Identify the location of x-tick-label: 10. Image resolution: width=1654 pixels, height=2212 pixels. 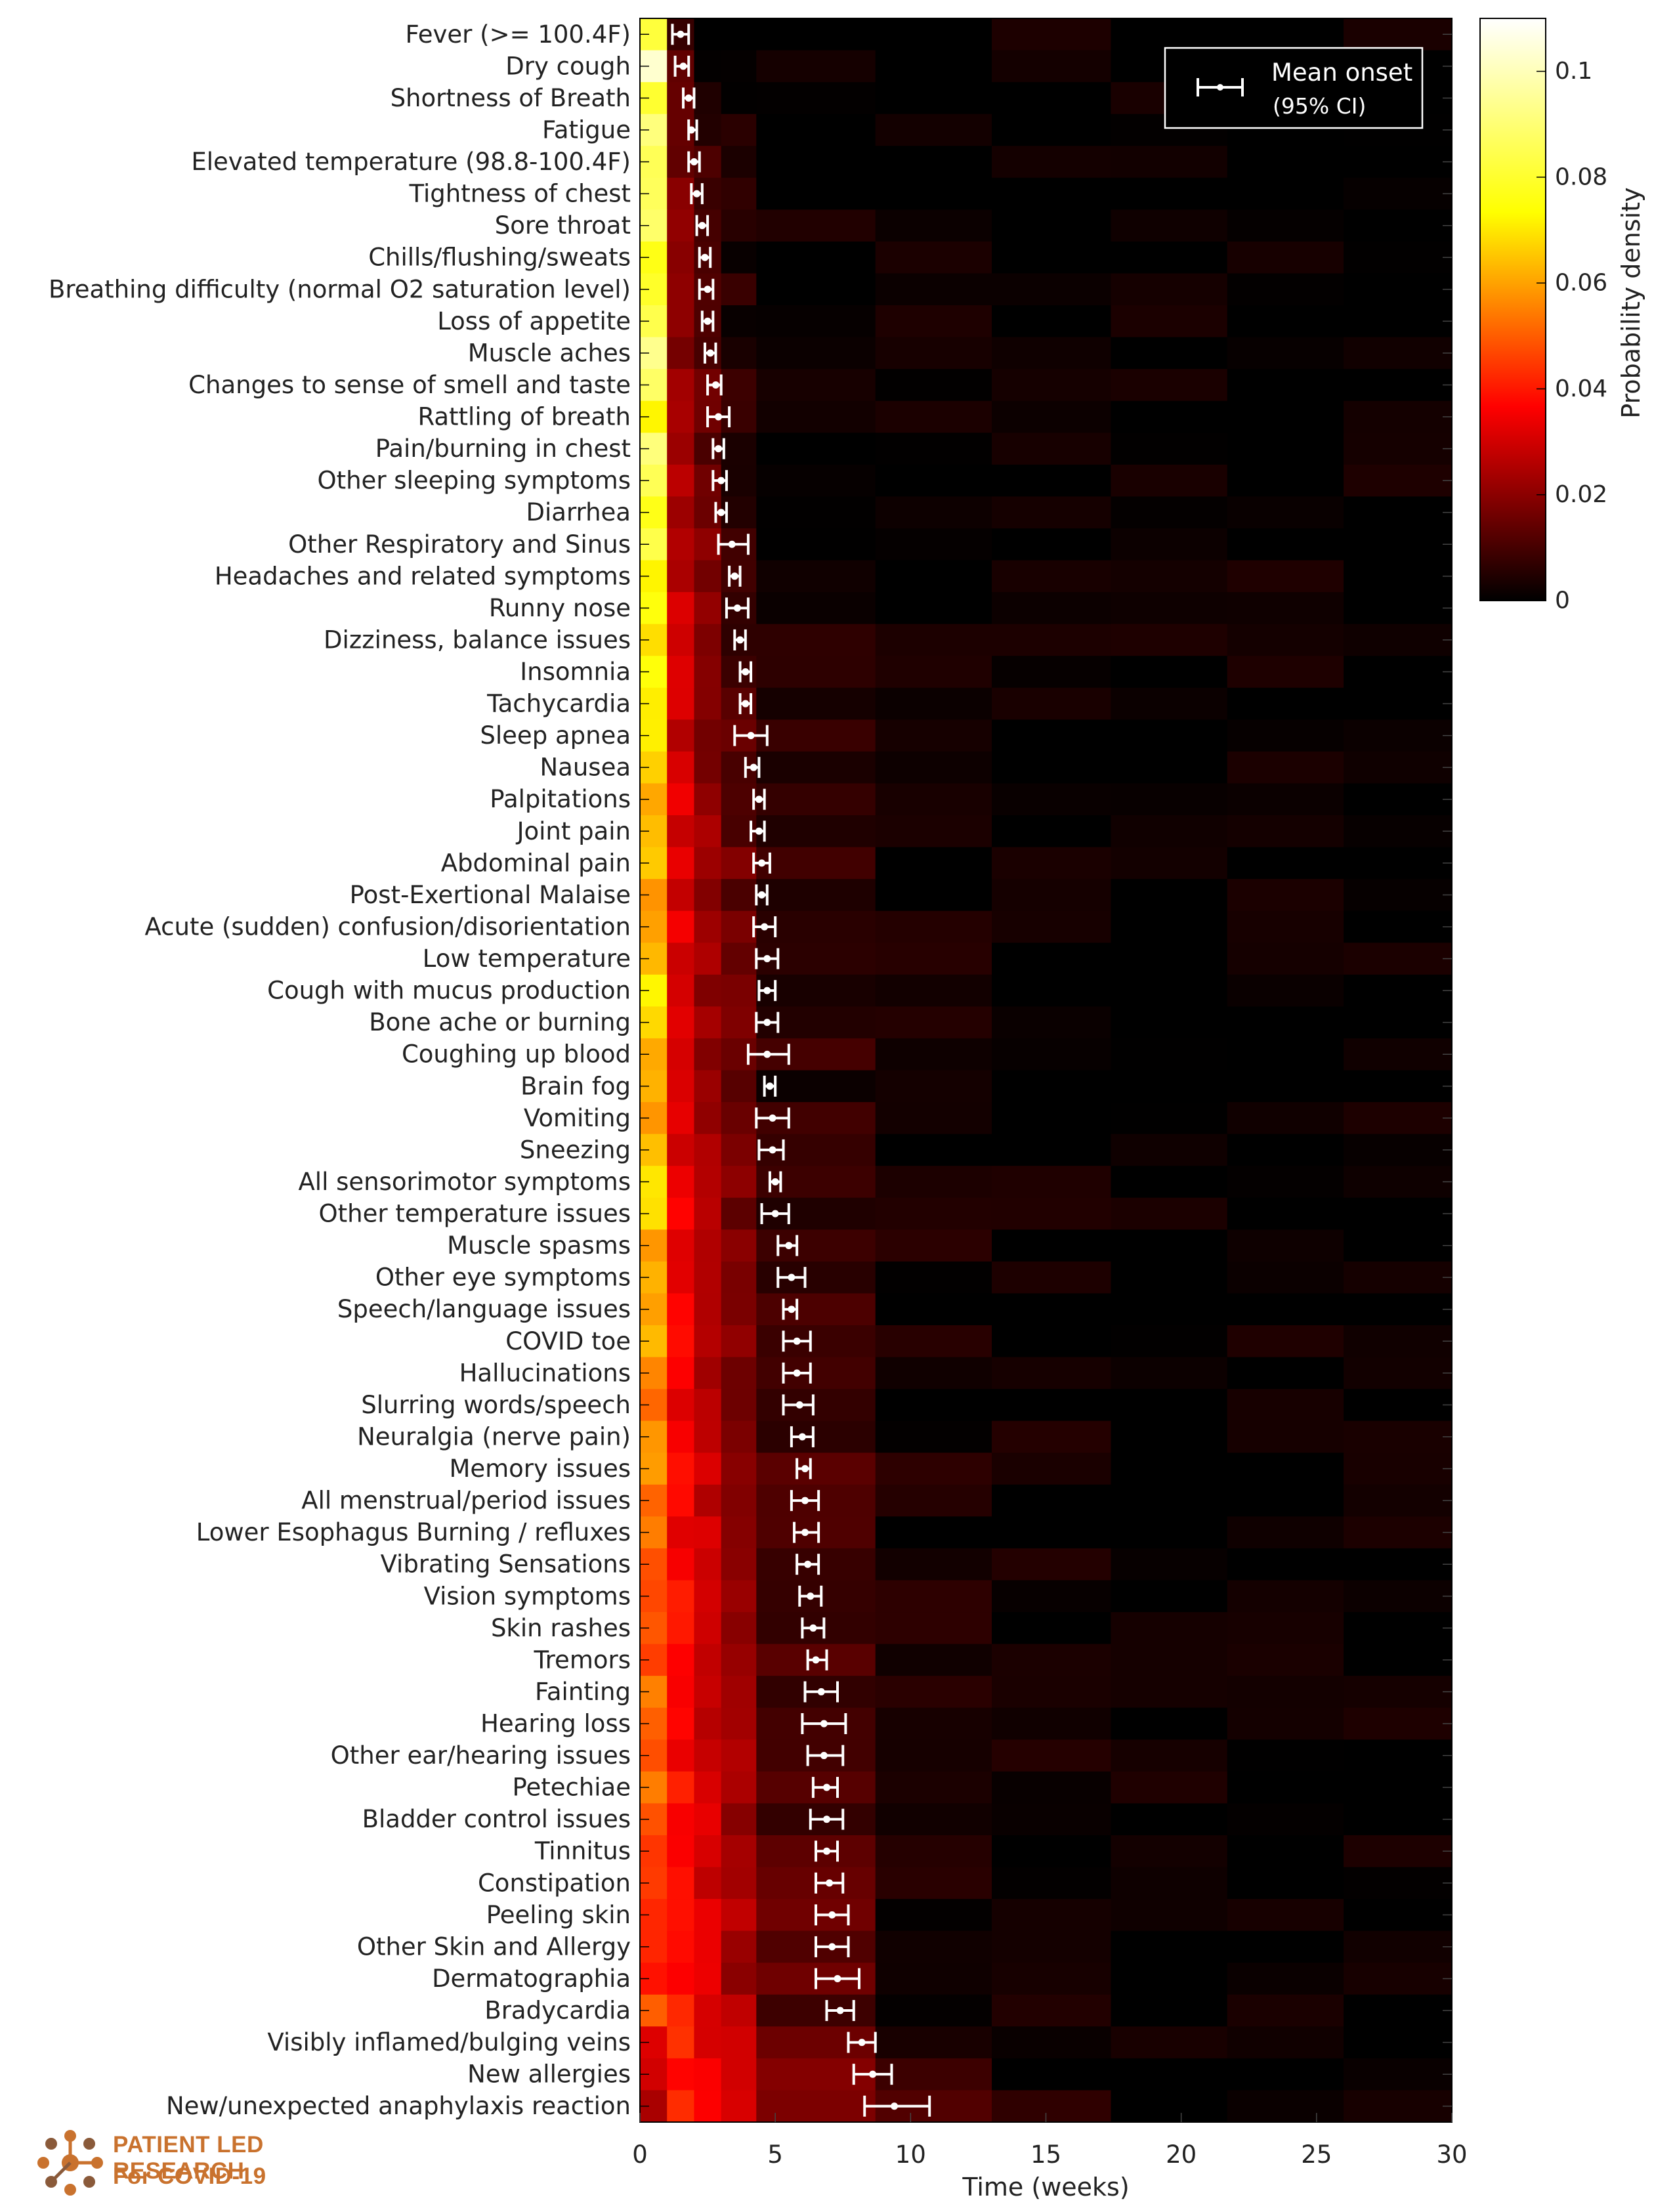
(910, 2155).